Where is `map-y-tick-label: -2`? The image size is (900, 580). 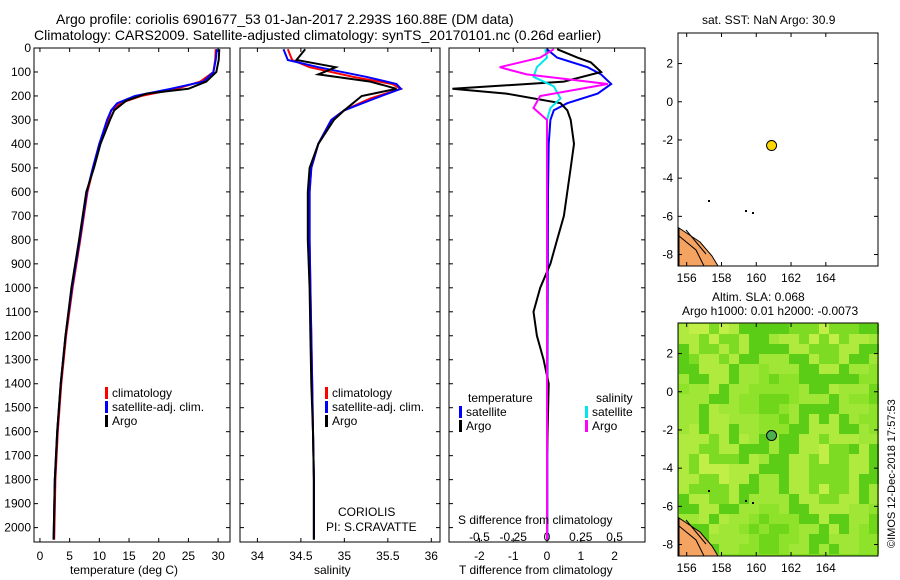
map-y-tick-label: -2 is located at coordinates (667, 140).